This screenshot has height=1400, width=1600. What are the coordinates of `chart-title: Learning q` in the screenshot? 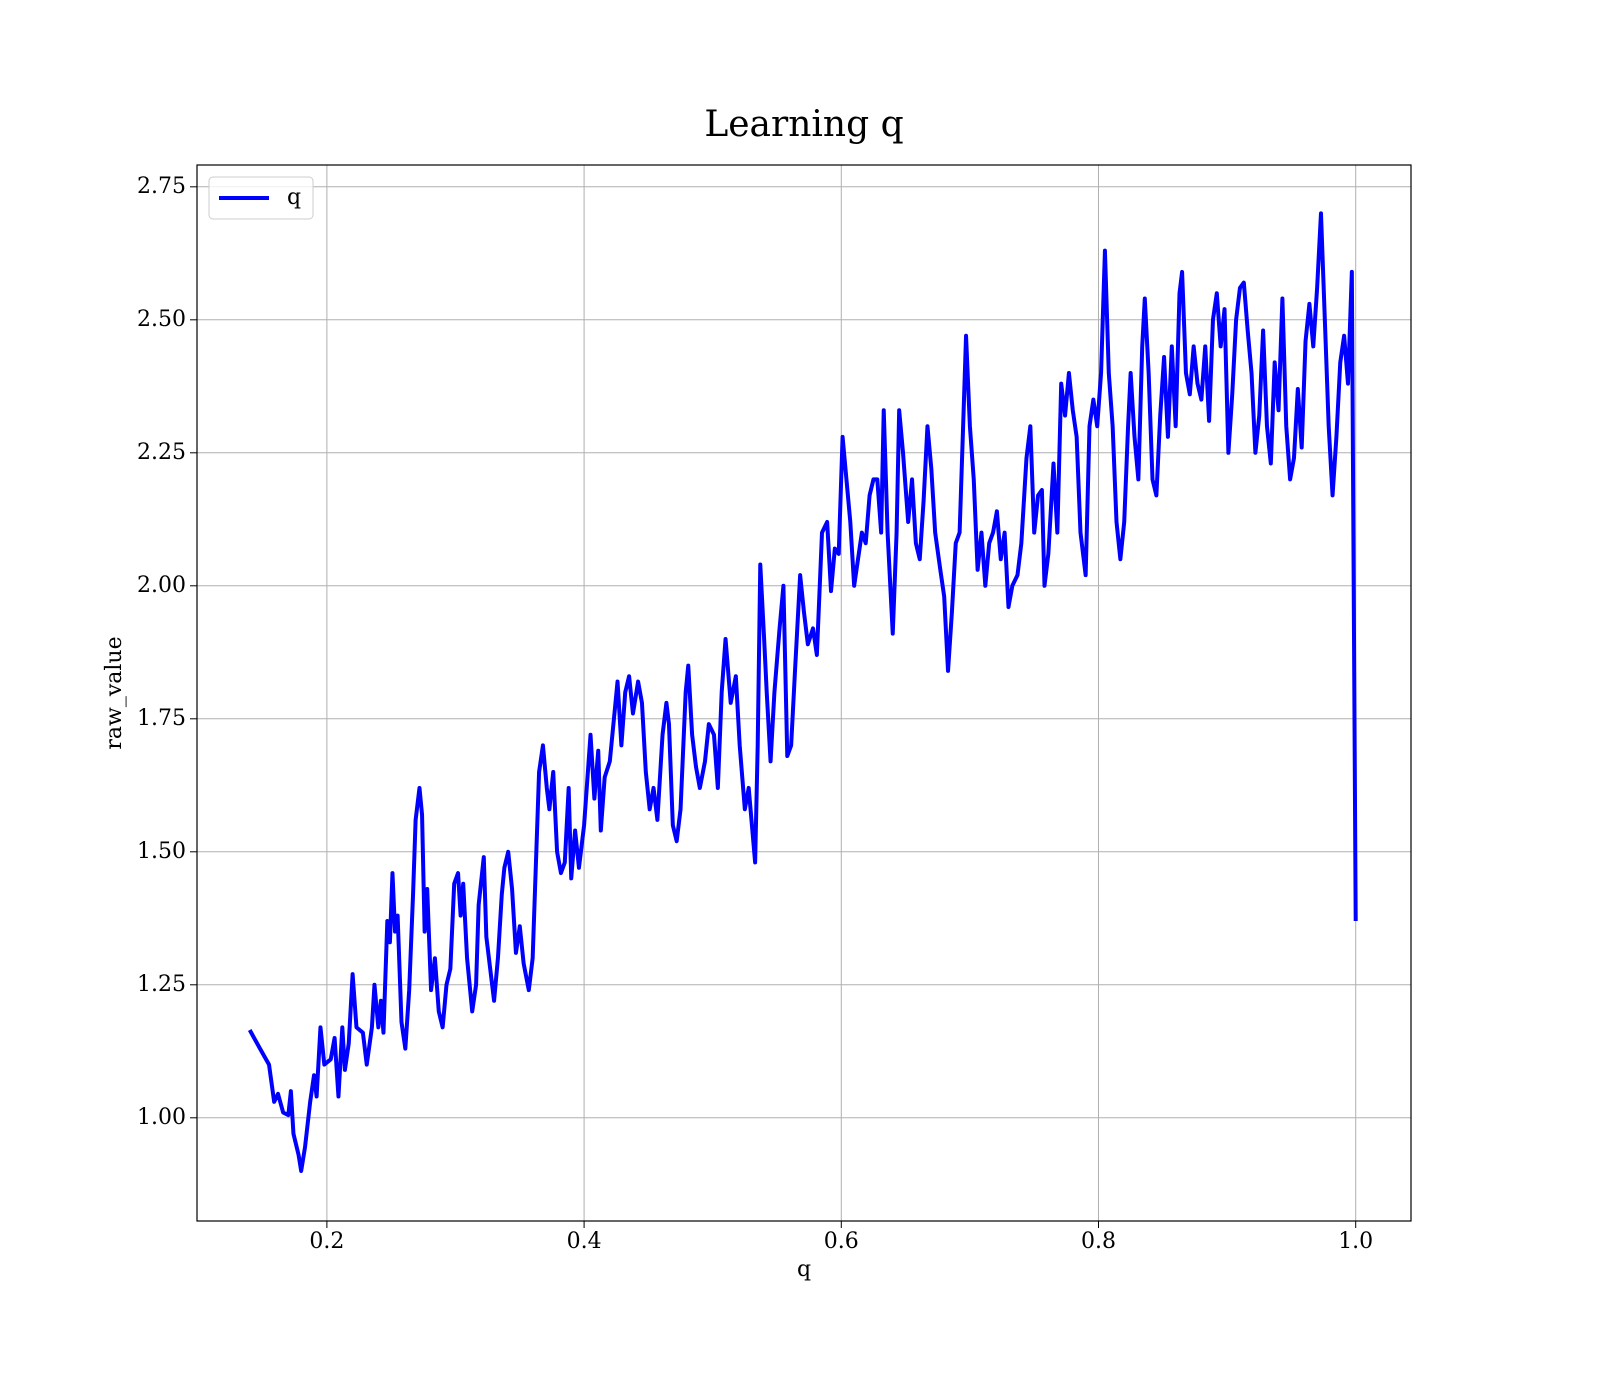 It's located at (803, 124).